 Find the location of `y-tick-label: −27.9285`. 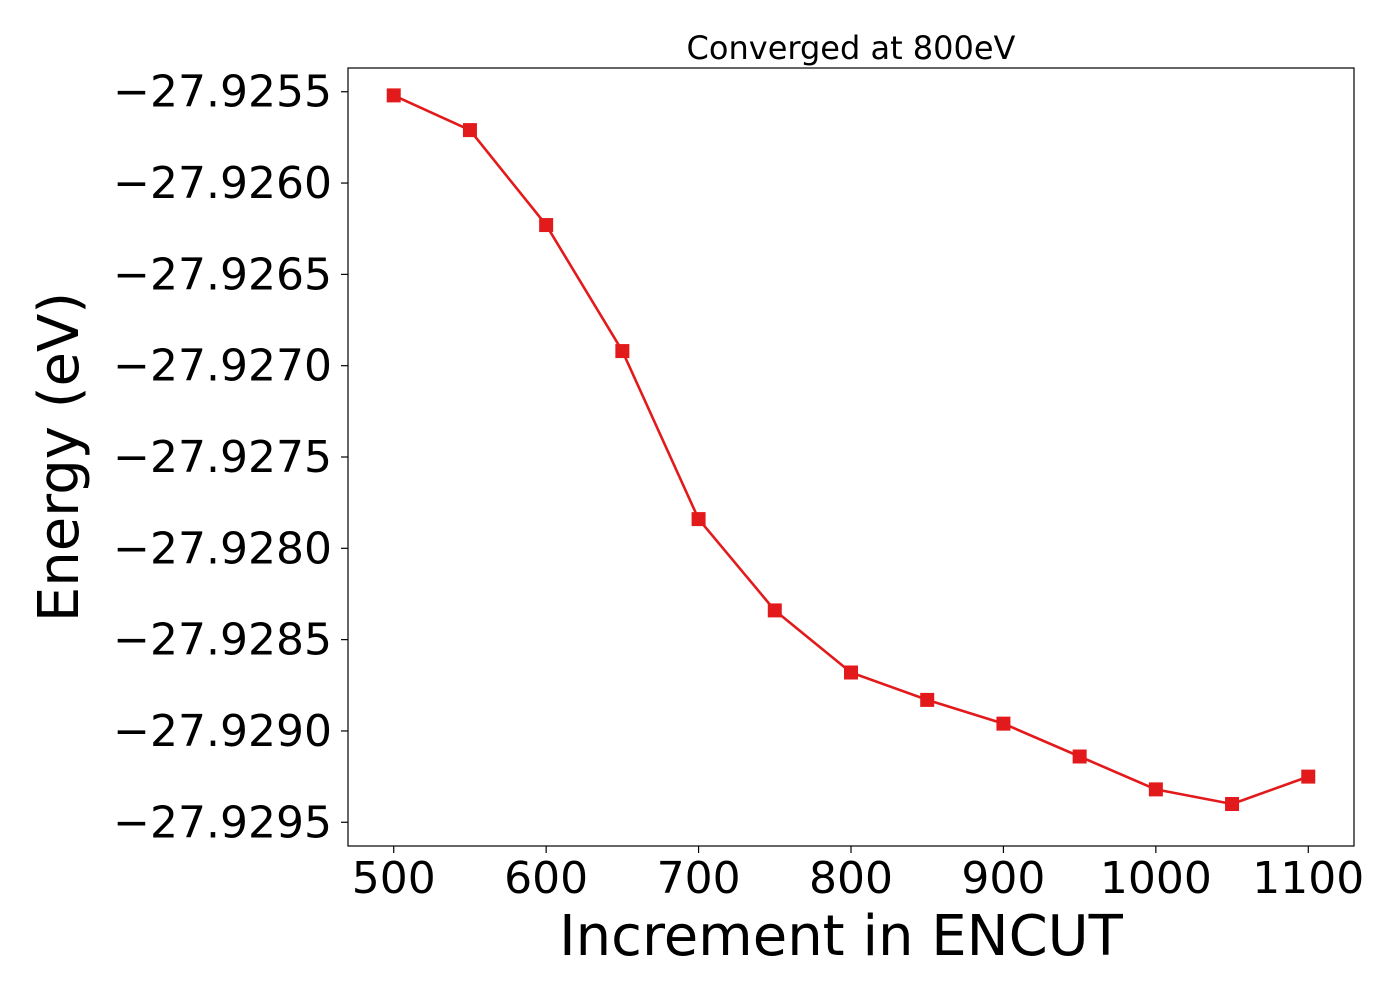

y-tick-label: −27.9285 is located at coordinates (222, 640).